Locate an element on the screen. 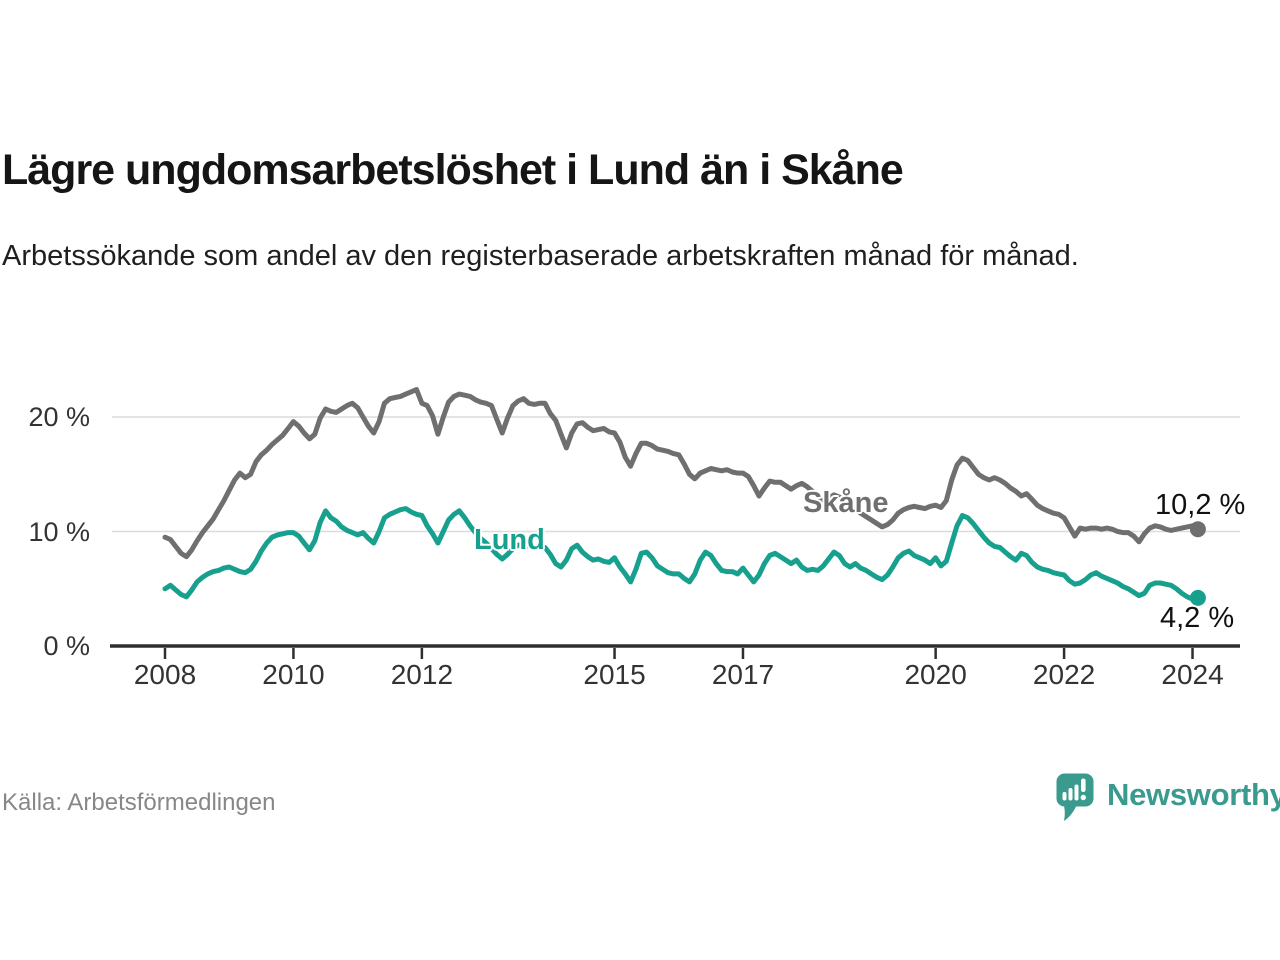  end-dot-skåne is located at coordinates (1197, 529).